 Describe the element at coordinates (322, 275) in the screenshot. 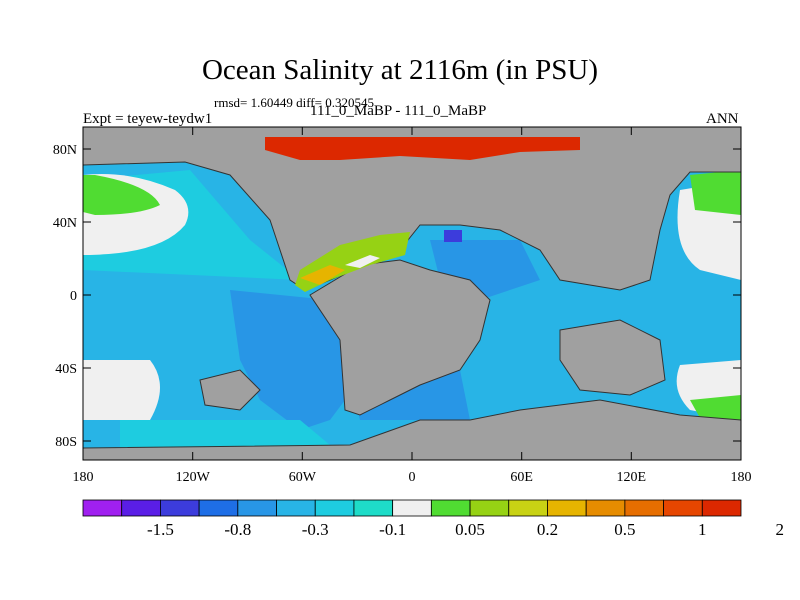

I see `tethys-yellow-anomaly` at that location.